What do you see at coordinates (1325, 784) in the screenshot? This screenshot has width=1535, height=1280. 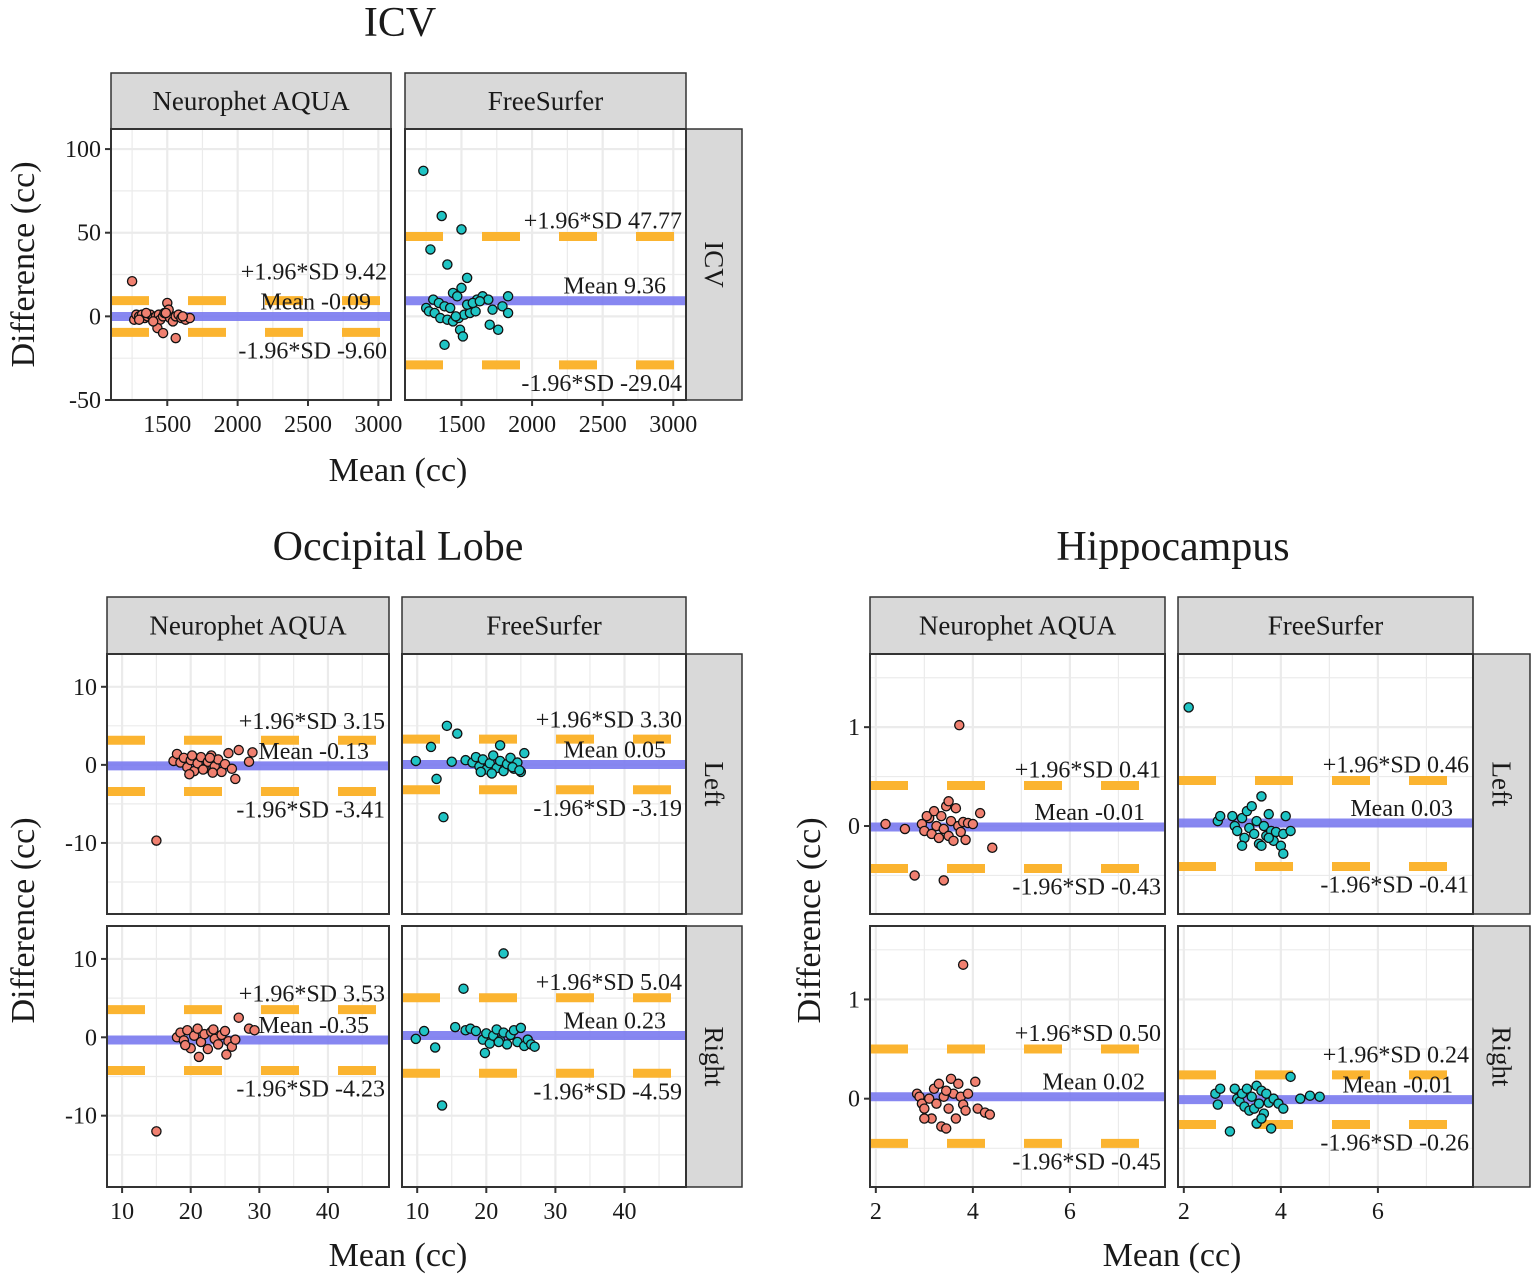 I see `panel-freesurfer-left: +1.96*SD 0.46 Mean 0.03 -1.96*SD -0.41` at bounding box center [1325, 784].